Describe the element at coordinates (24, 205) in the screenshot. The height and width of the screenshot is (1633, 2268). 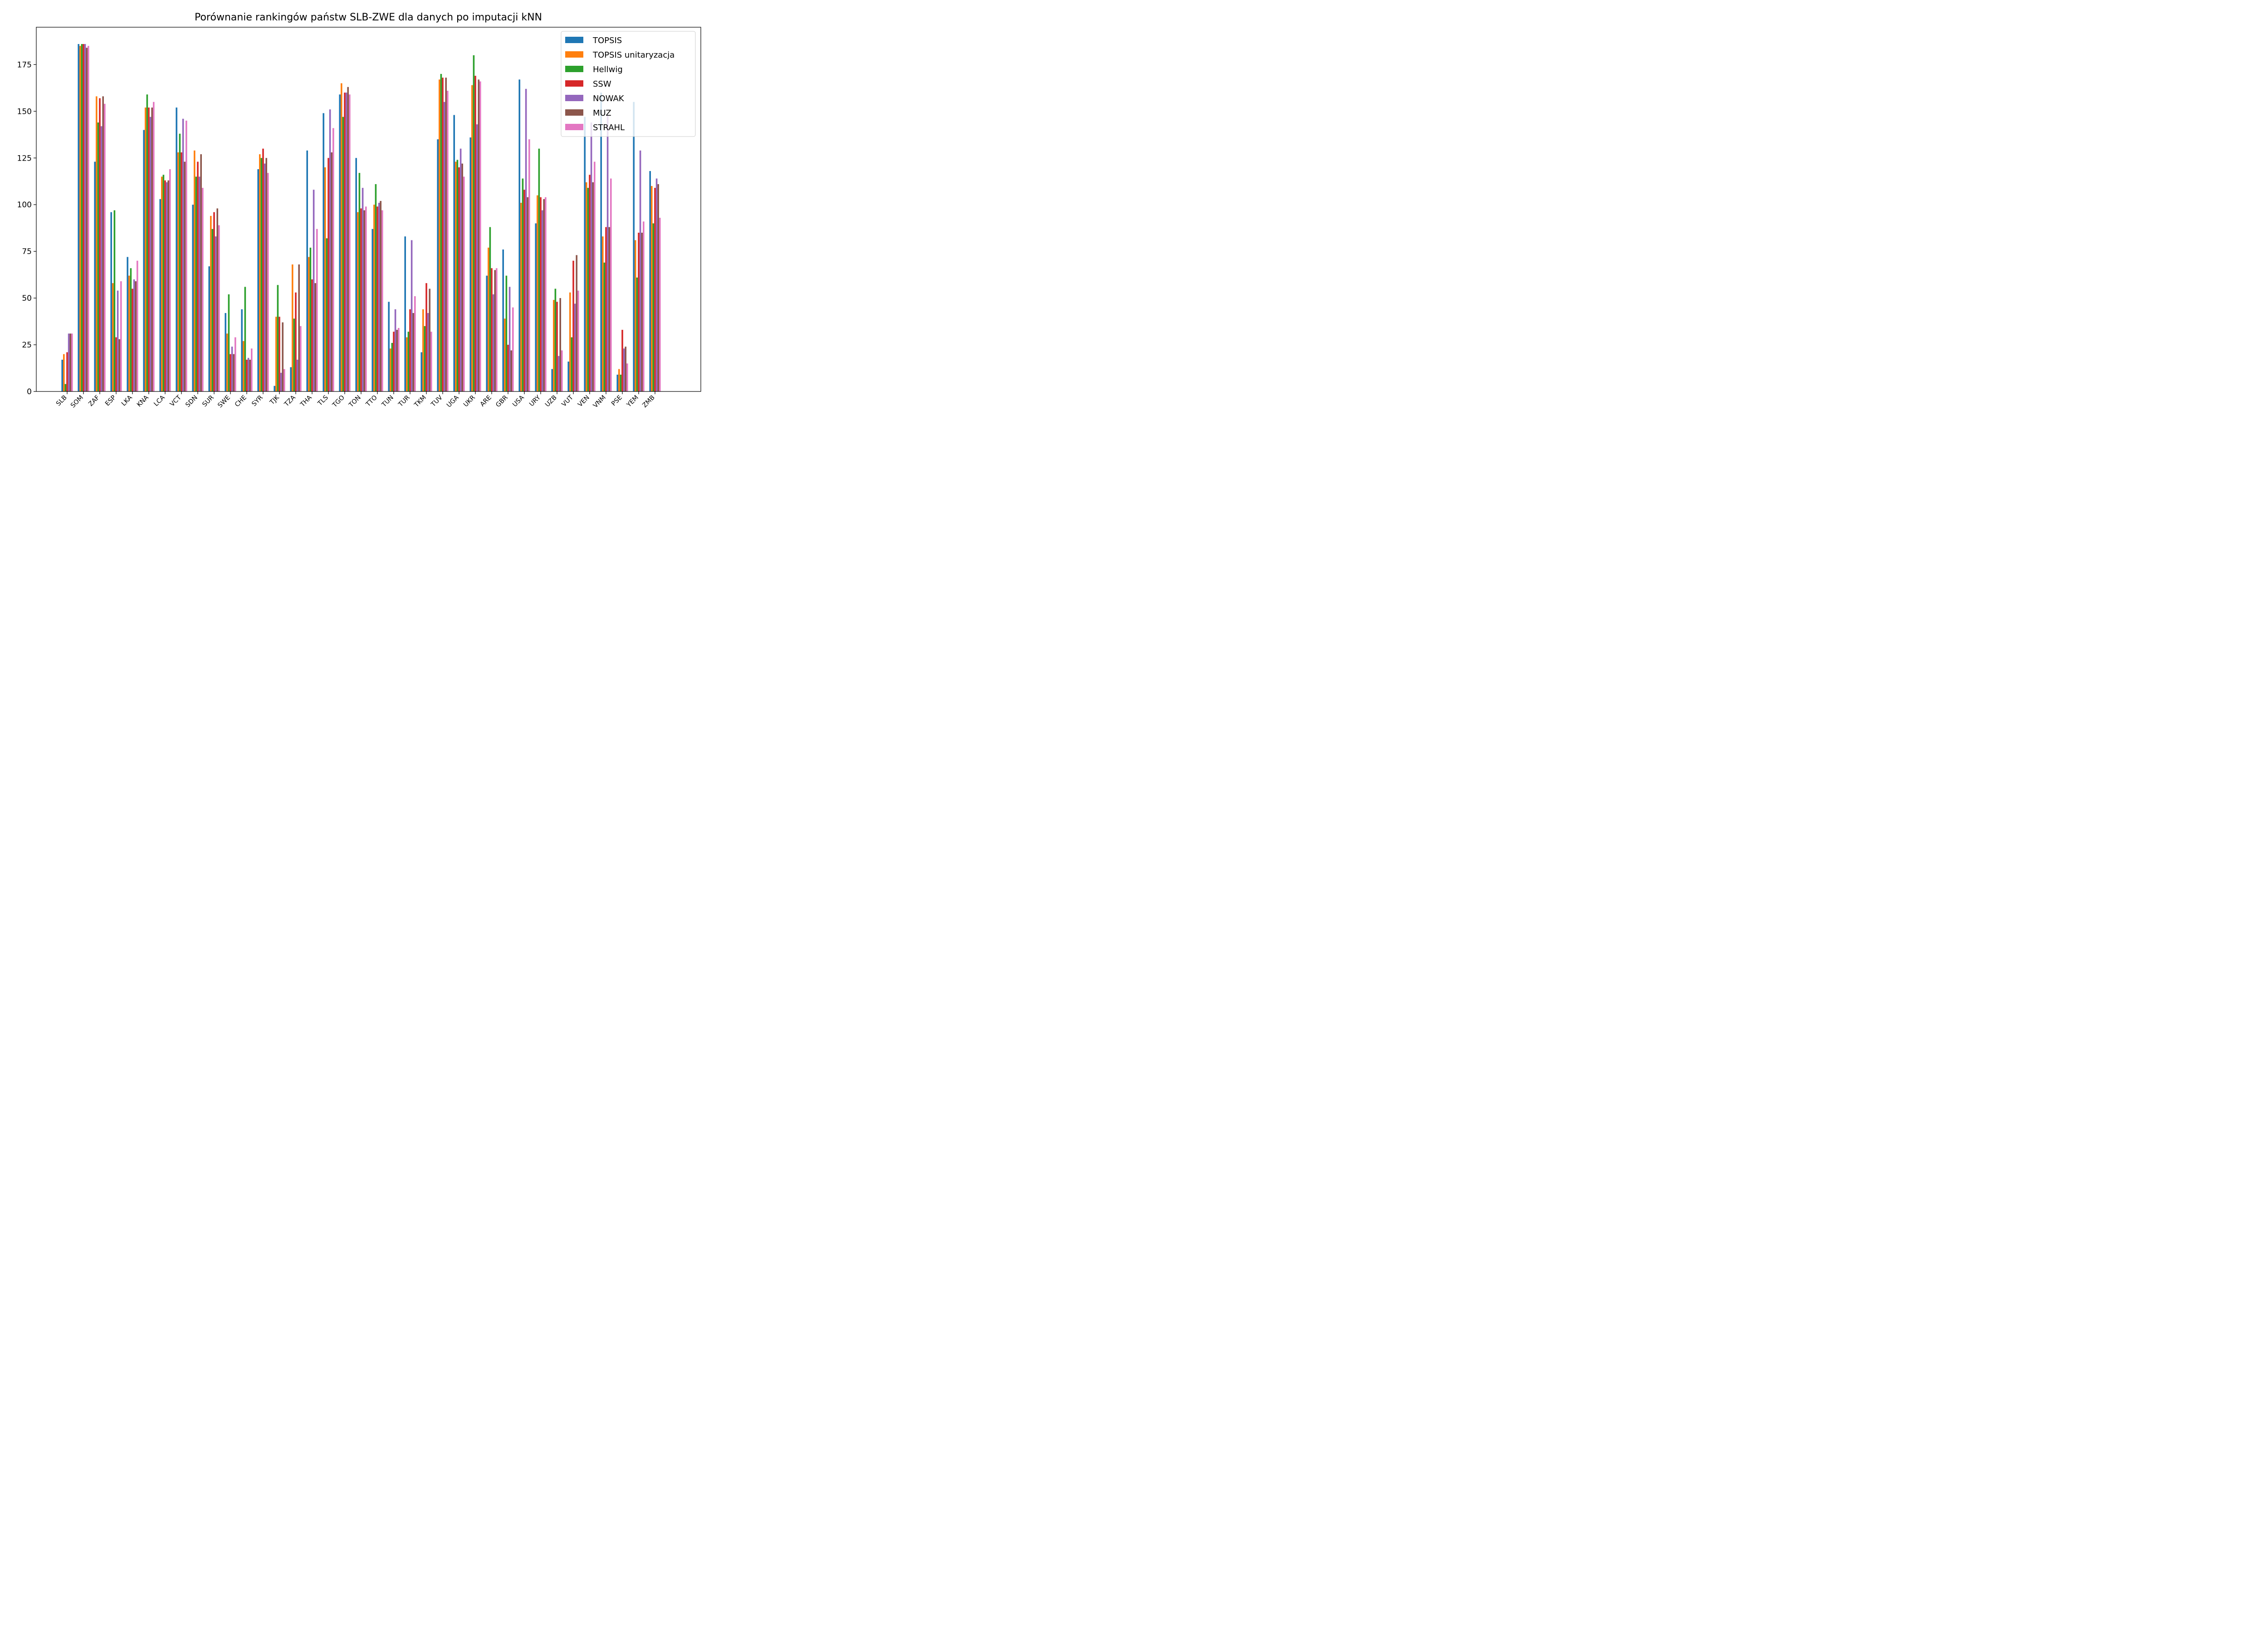
I see `y-tick-label: 100` at that location.